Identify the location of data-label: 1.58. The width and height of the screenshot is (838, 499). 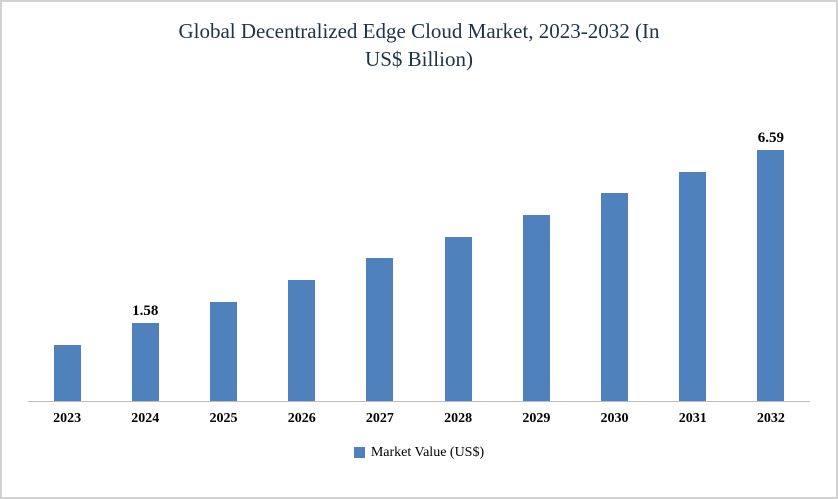
(145, 310).